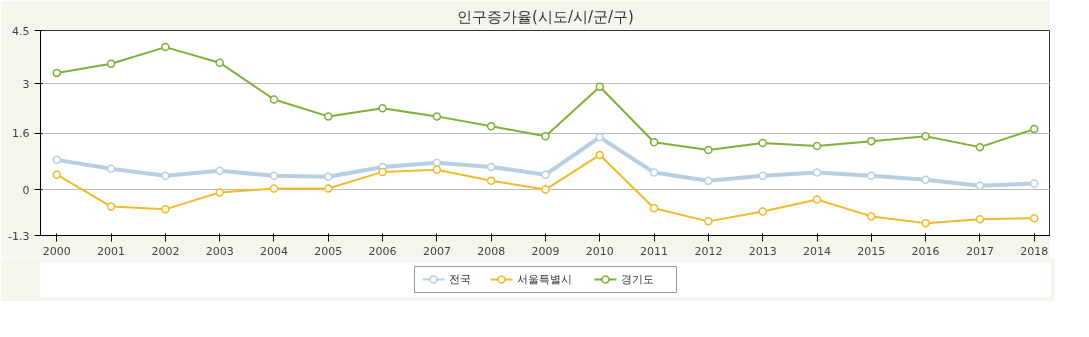  What do you see at coordinates (111, 251) in the screenshot?
I see `x-tick-label: 2001` at bounding box center [111, 251].